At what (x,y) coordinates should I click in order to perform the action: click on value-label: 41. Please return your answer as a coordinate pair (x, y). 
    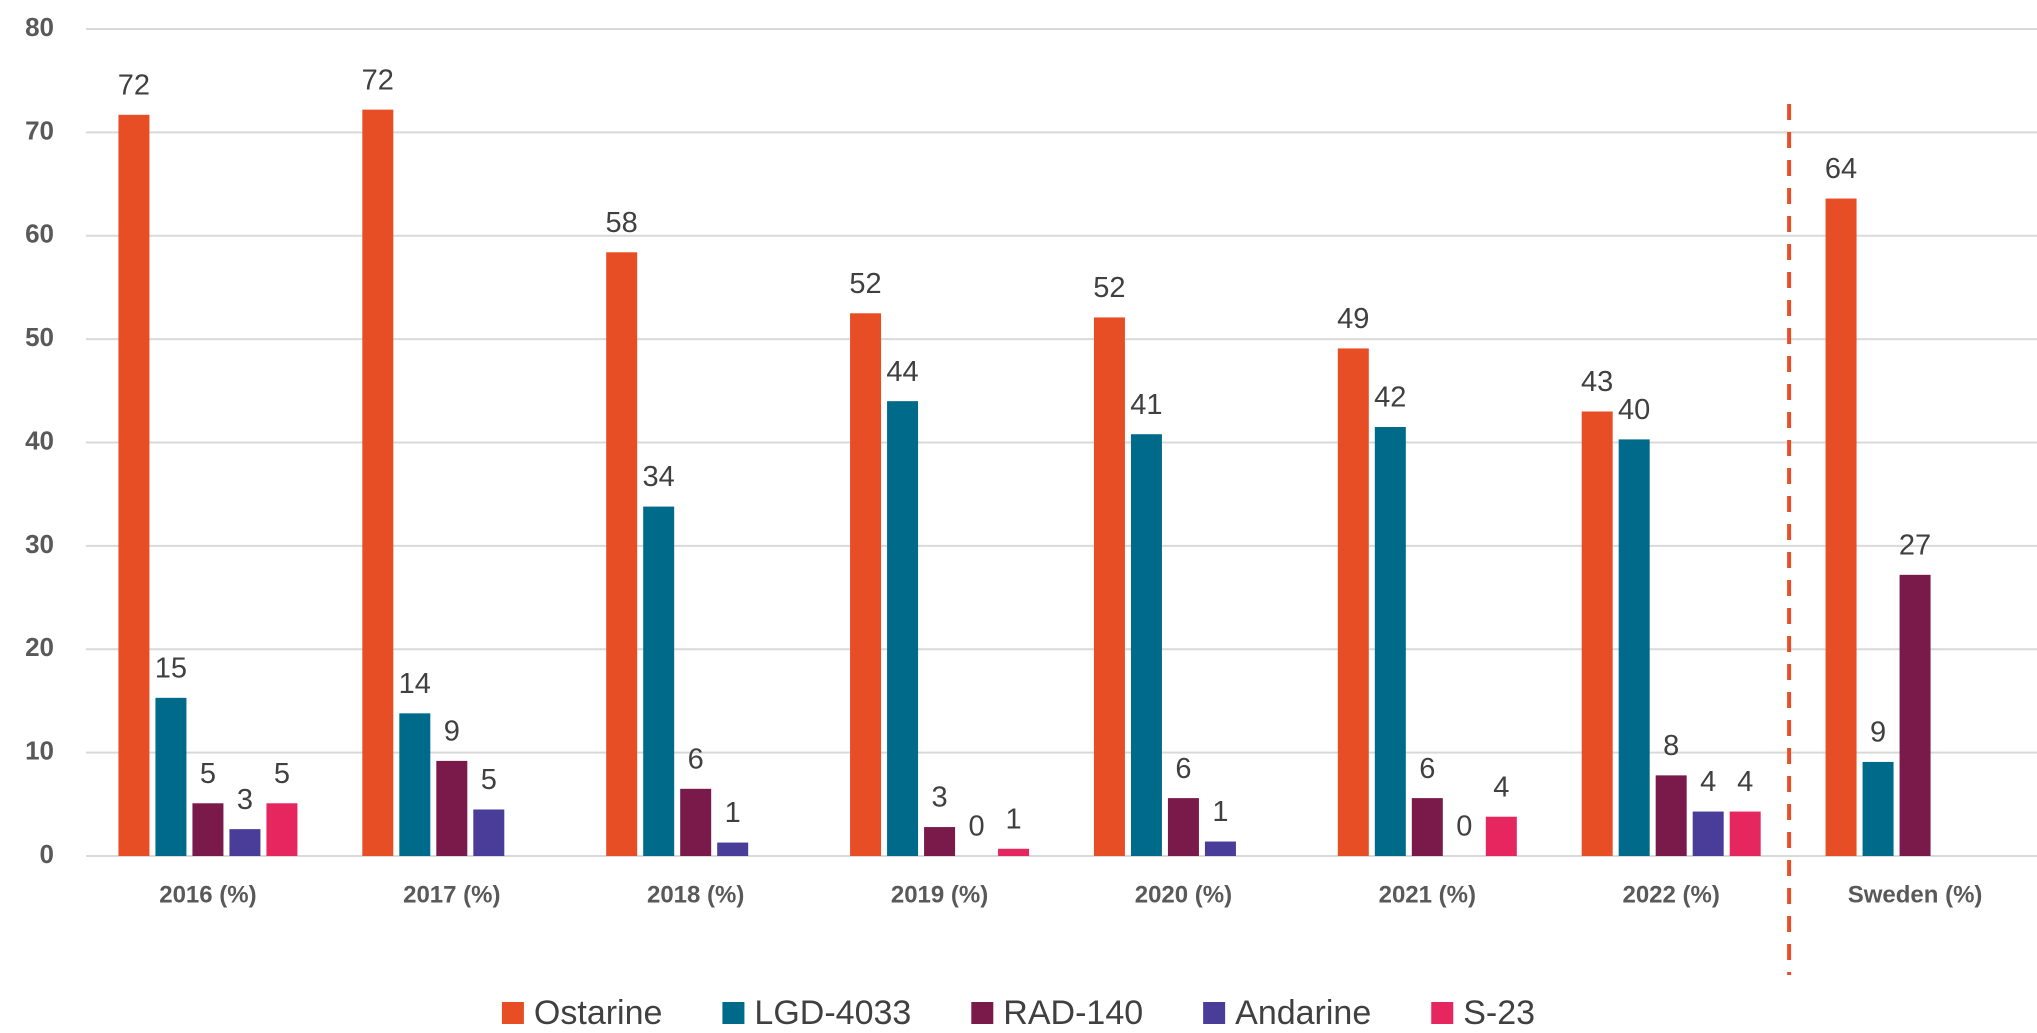
    Looking at the image, I should click on (1146, 405).